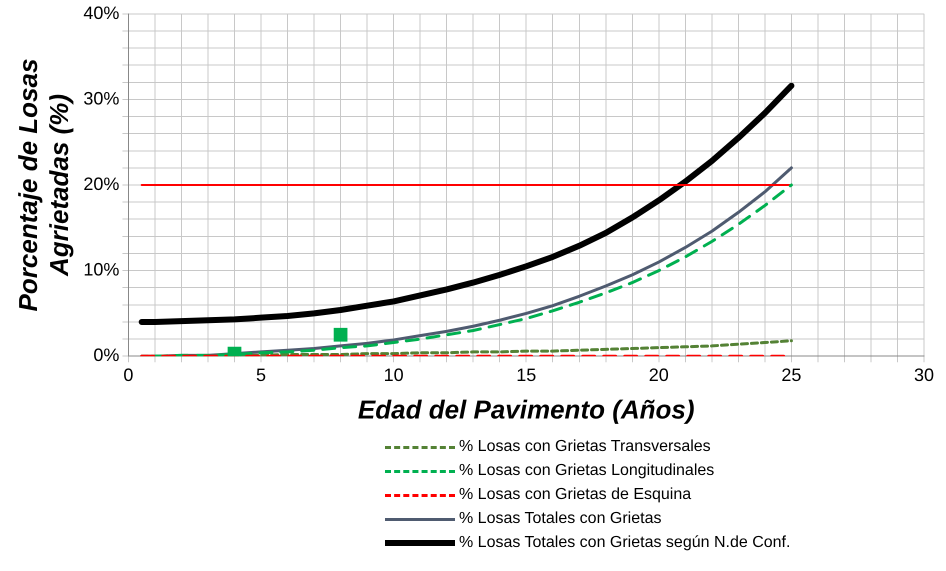  I want to click on x-tick-label: 30, so click(924, 374).